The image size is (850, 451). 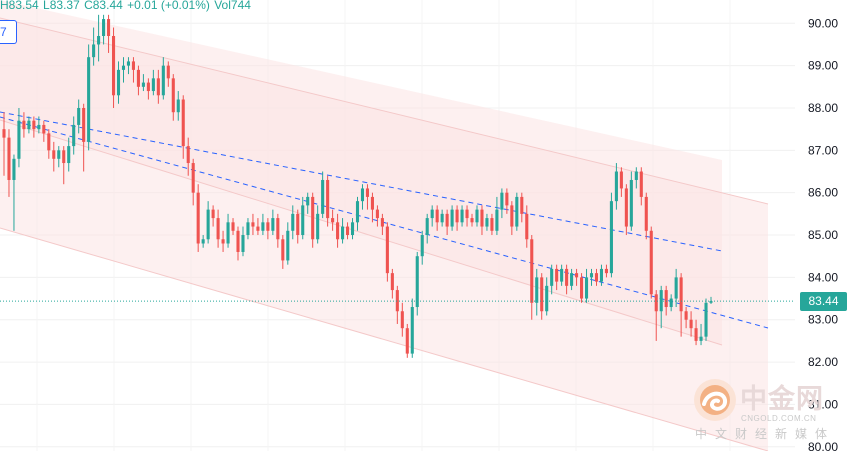 I want to click on last-price-label: 83.44, so click(x=823, y=300).